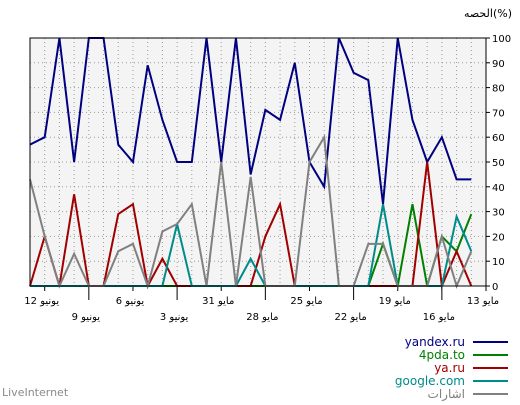 This screenshot has width=520, height=405. What do you see at coordinates (483, 301) in the screenshot?
I see `x-tick-label: 13 مايو` at bounding box center [483, 301].